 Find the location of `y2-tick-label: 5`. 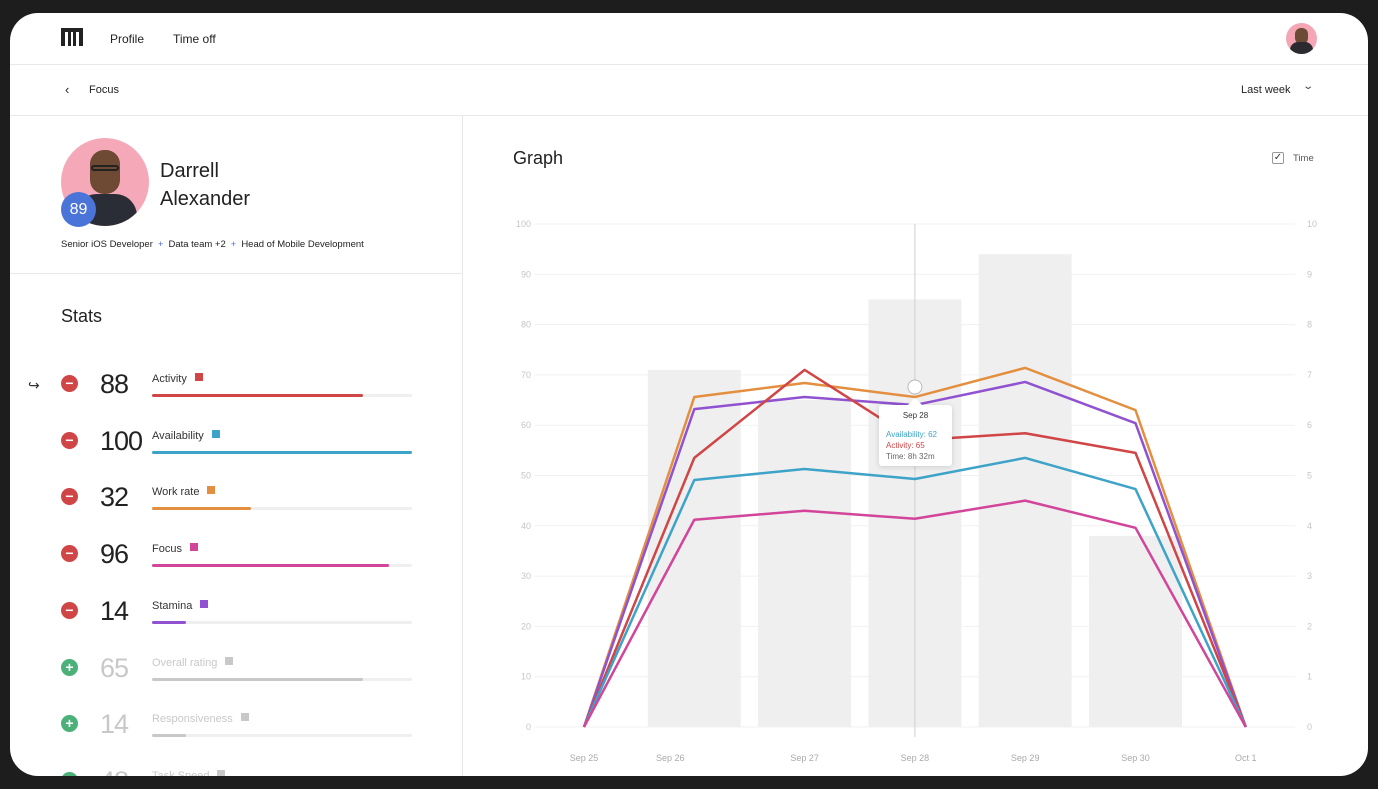

y2-tick-label: 5 is located at coordinates (1309, 476).